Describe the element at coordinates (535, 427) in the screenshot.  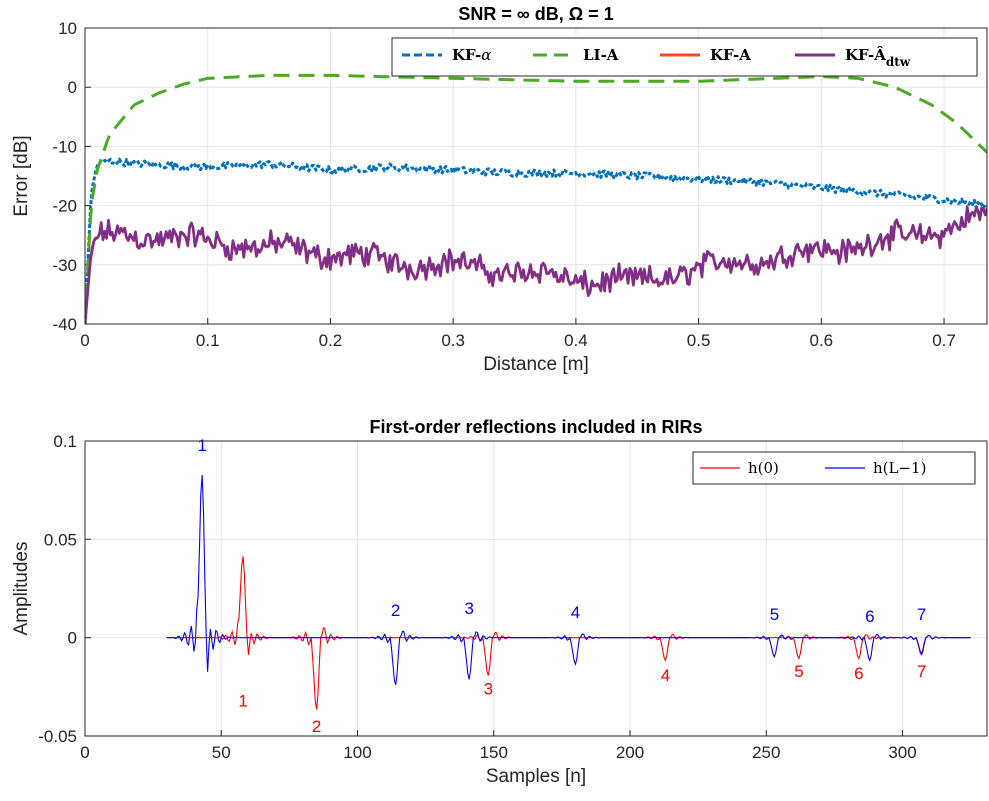
I see `chart-title: First-order reflections included in RIRs` at that location.